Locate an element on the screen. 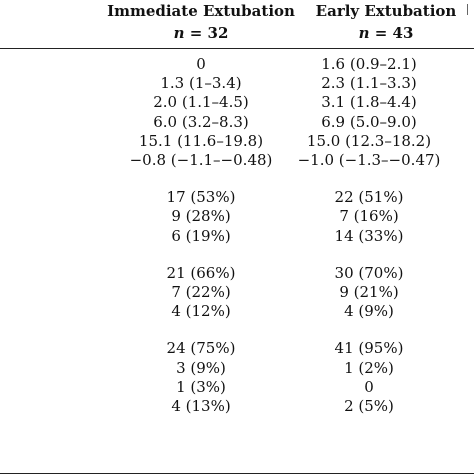  table-cell-early: 30 (70%) is located at coordinates (369, 273).